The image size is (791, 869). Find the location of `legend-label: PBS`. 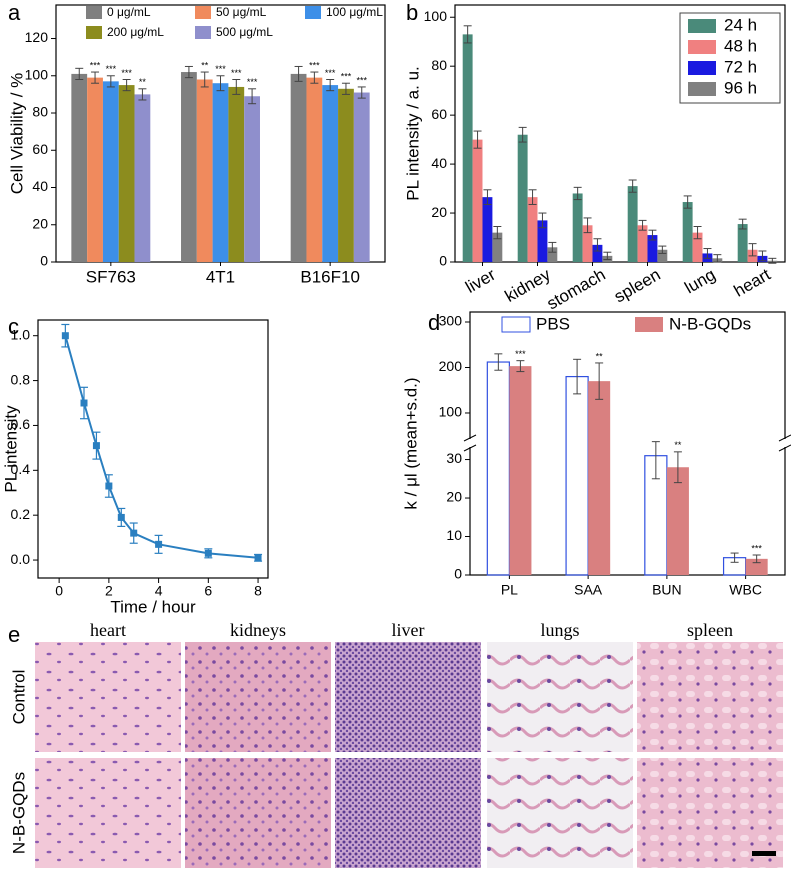

legend-label: PBS is located at coordinates (553, 323).